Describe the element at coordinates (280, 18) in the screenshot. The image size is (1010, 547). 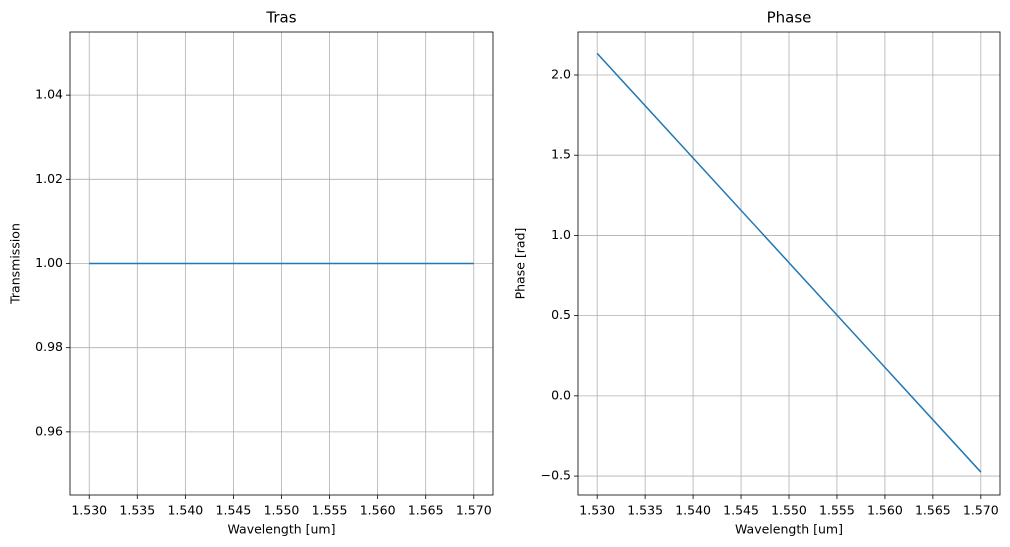
I see `chart-title: Tras` at that location.